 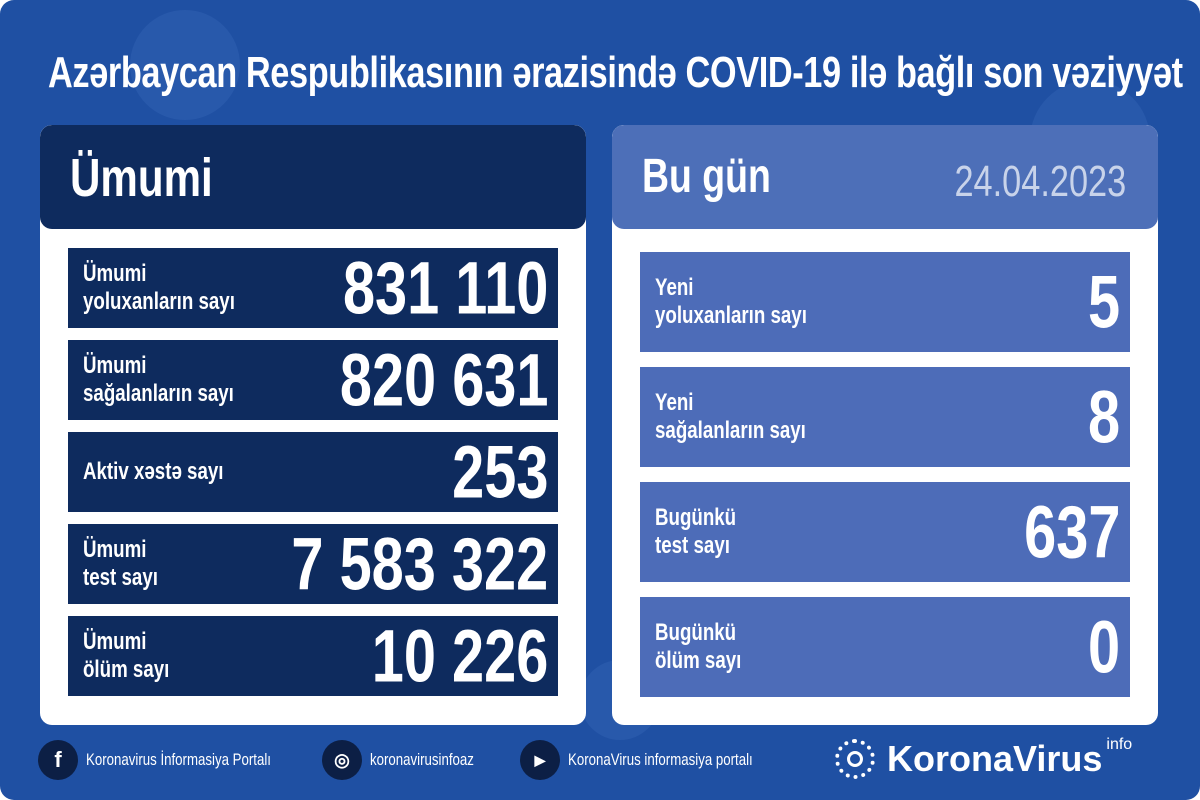 I want to click on koronavirus-logo: KoronaVirus info, so click(x=983, y=758).